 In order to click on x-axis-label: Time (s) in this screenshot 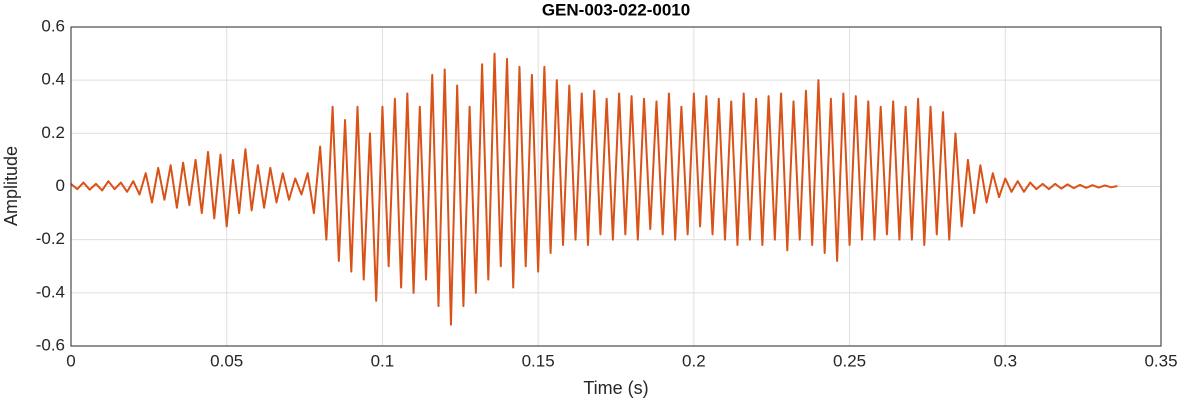, I will do `click(615, 388)`.